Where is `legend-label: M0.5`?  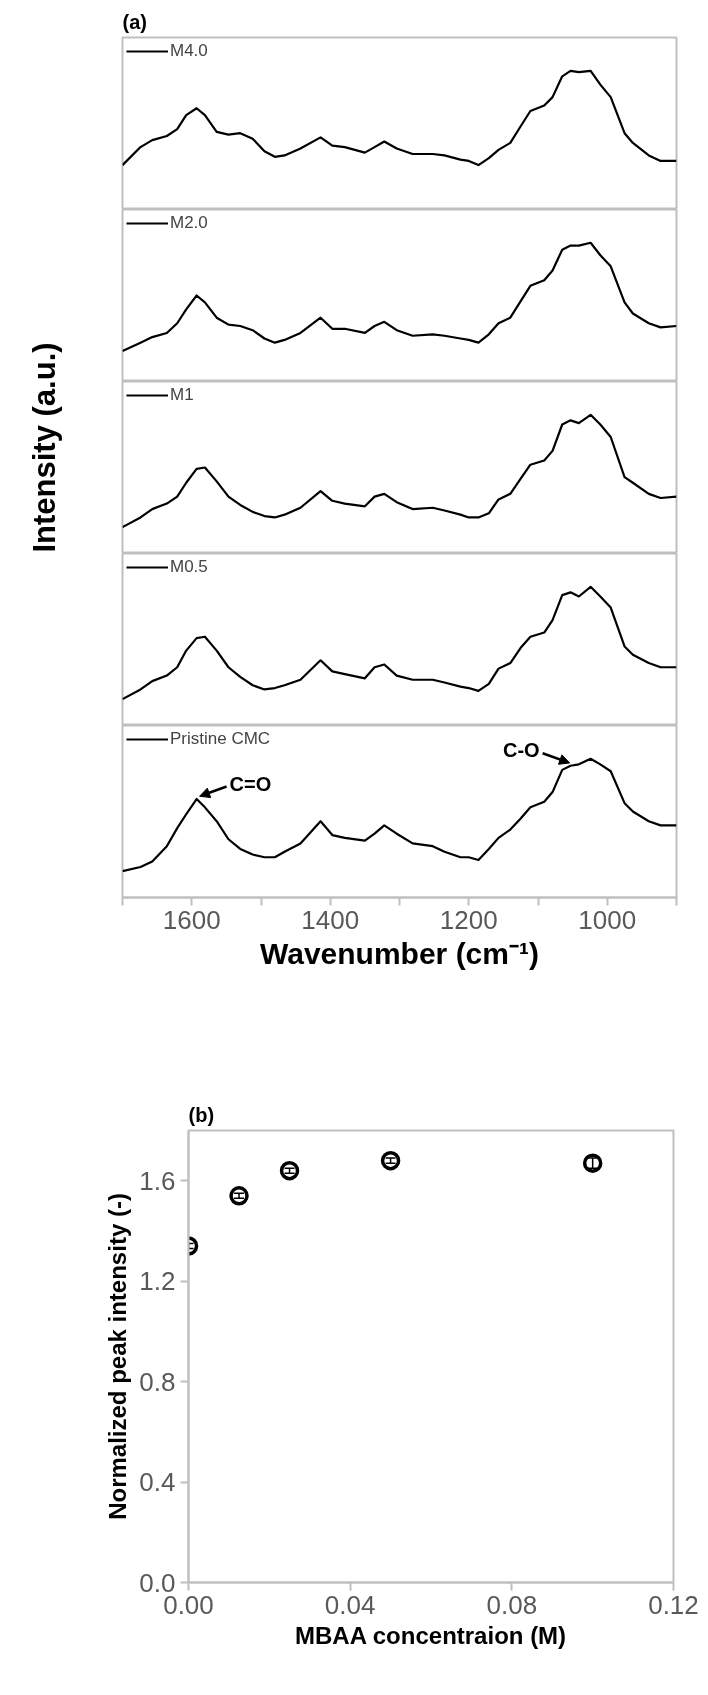 legend-label: M0.5 is located at coordinates (189, 567).